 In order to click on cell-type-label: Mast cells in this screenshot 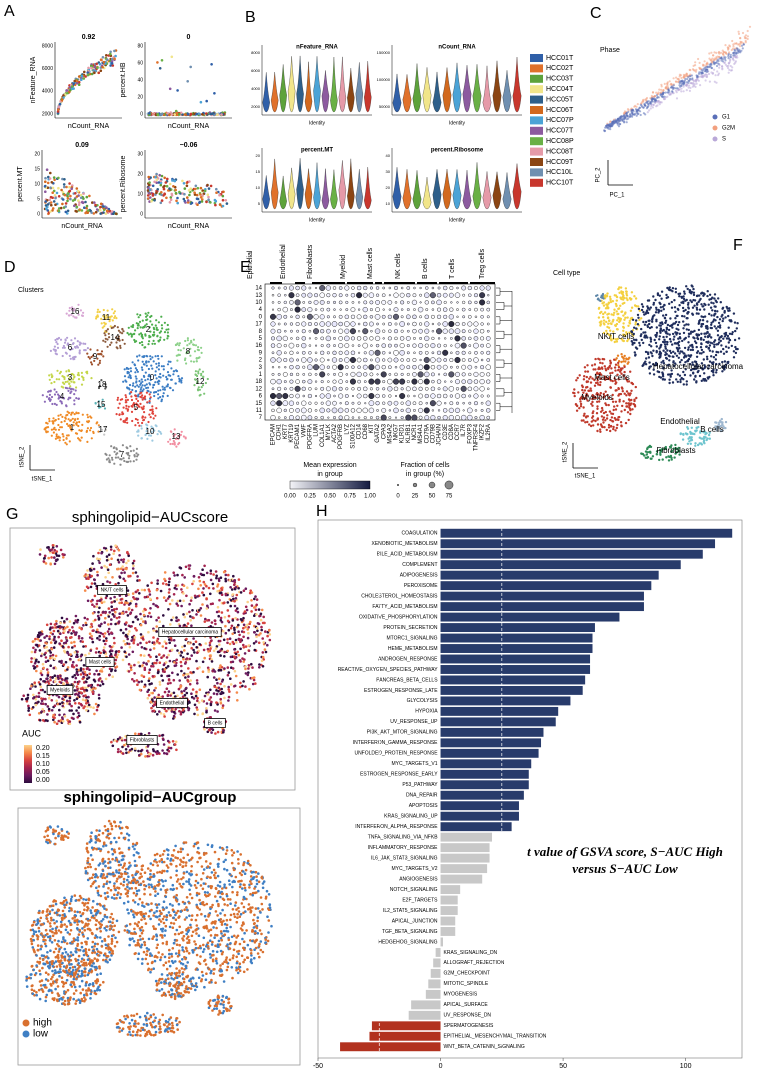, I will do `click(612, 377)`.